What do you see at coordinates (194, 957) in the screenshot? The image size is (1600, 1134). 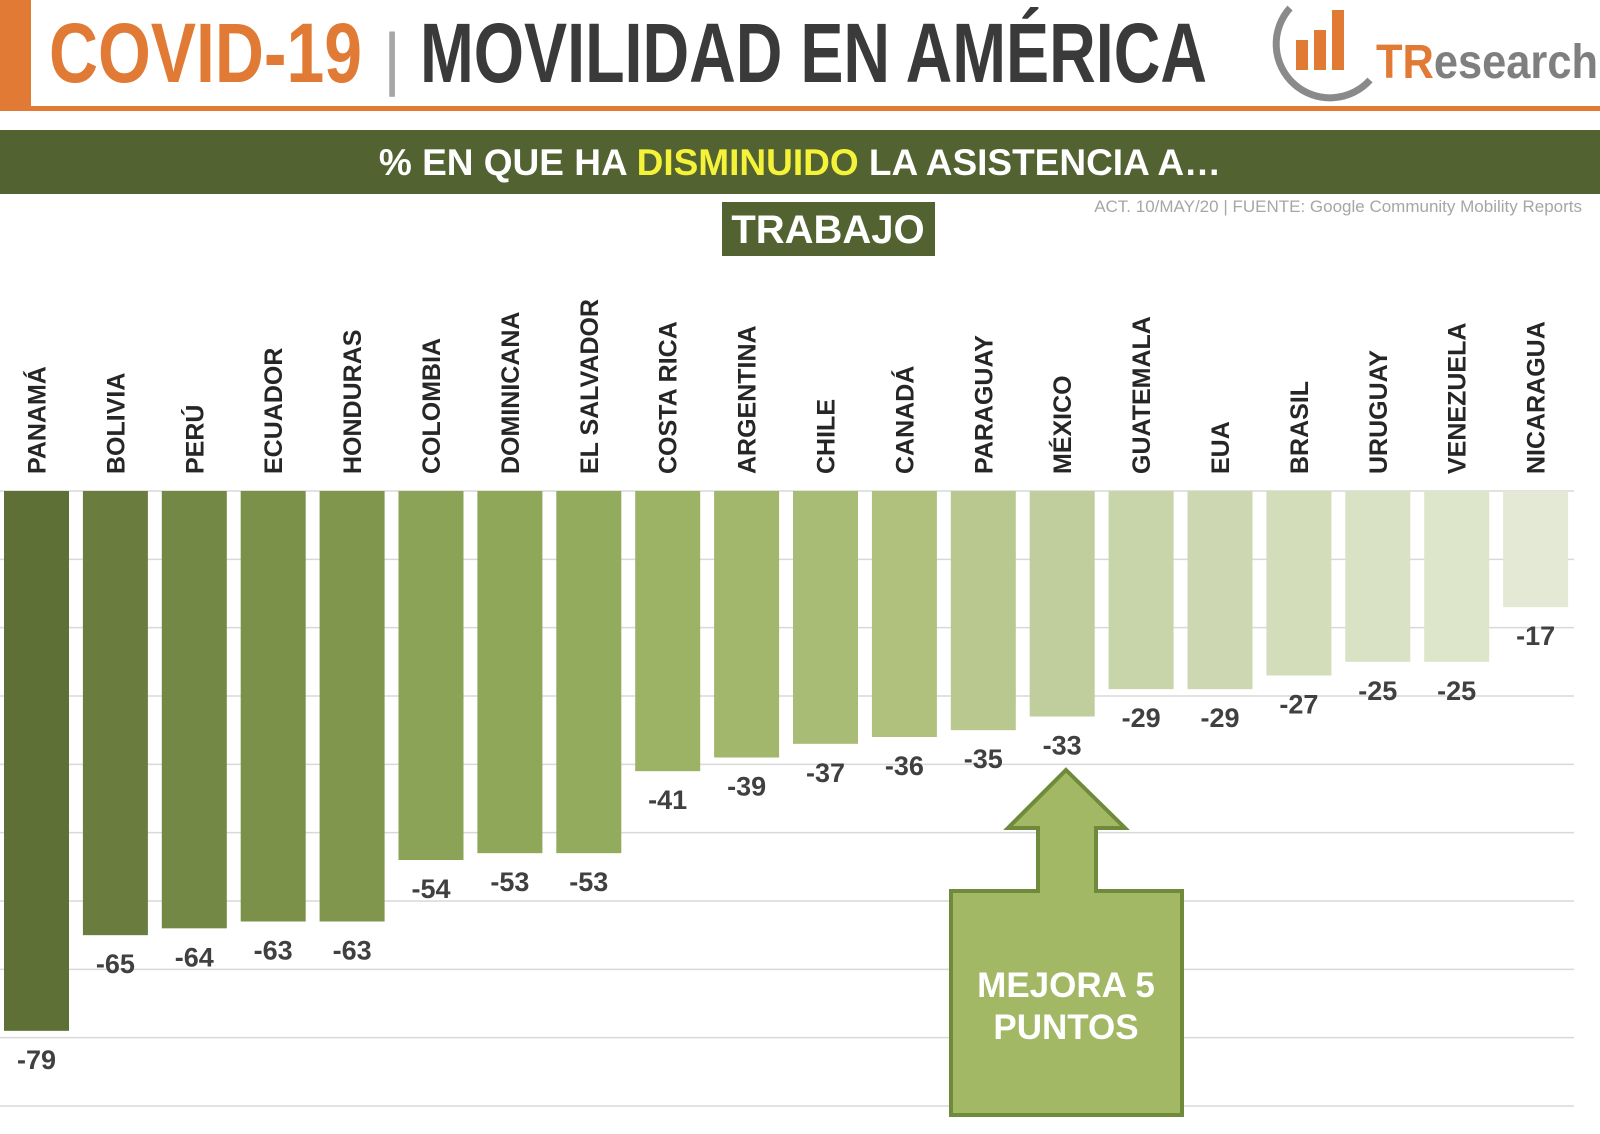 I see `value-label: -64` at bounding box center [194, 957].